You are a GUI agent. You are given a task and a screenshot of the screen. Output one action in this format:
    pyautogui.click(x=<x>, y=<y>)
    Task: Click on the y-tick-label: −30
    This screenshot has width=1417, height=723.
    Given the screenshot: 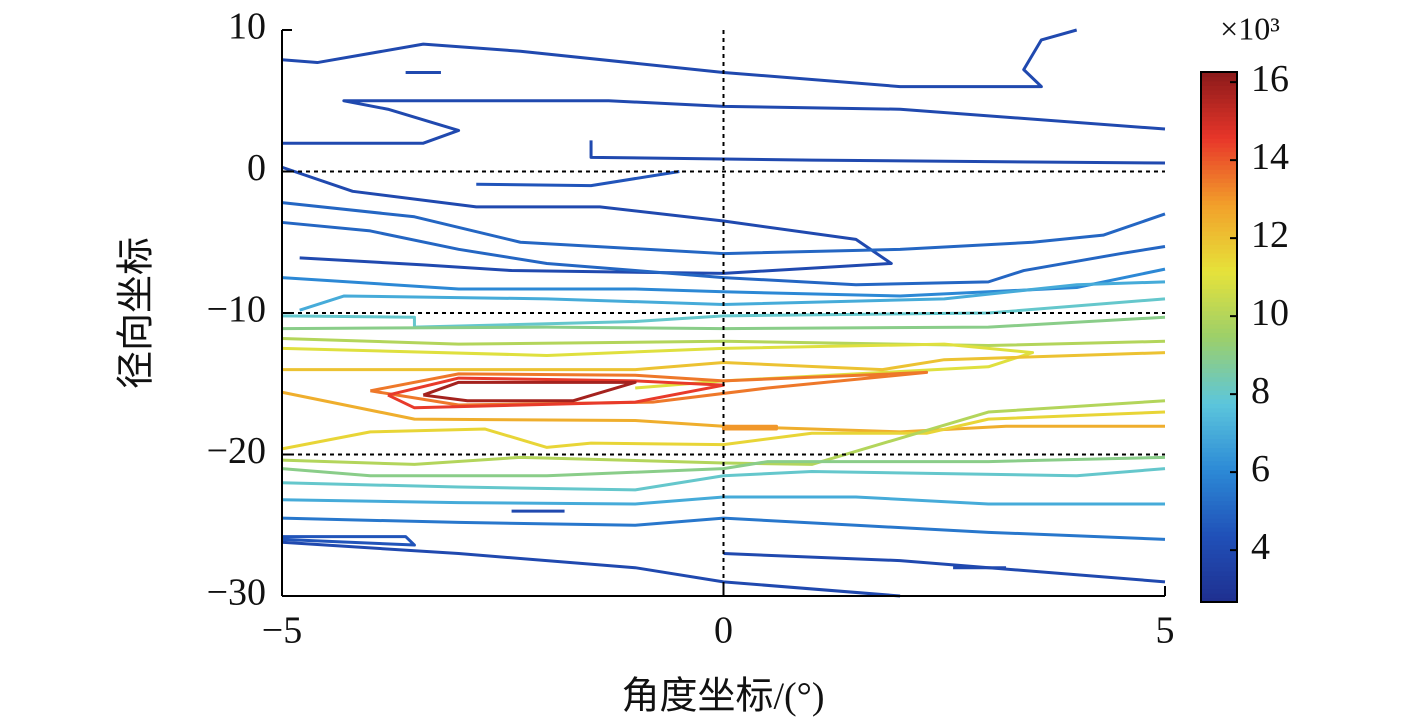 What is the action you would take?
    pyautogui.click(x=236, y=593)
    